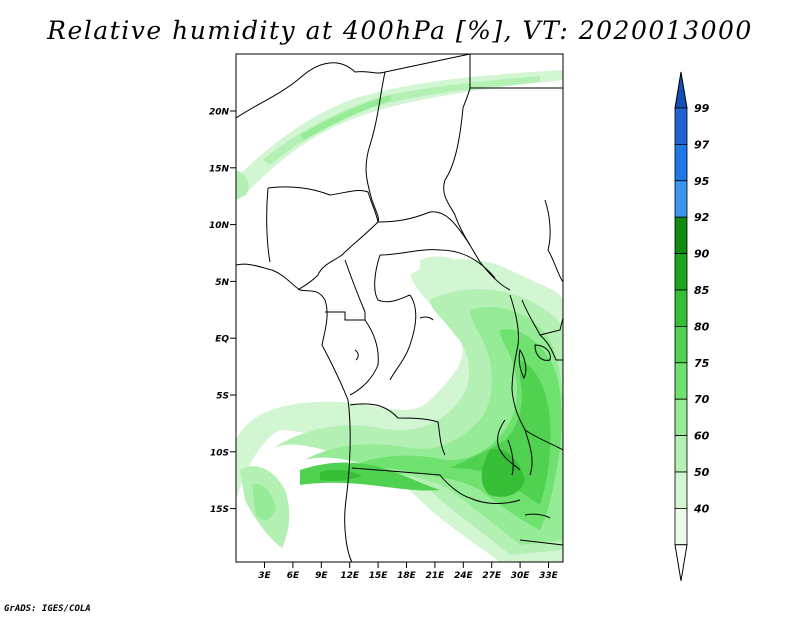 The width and height of the screenshot is (800, 618). I want to click on lon-tick-label: 12E, so click(350, 576).